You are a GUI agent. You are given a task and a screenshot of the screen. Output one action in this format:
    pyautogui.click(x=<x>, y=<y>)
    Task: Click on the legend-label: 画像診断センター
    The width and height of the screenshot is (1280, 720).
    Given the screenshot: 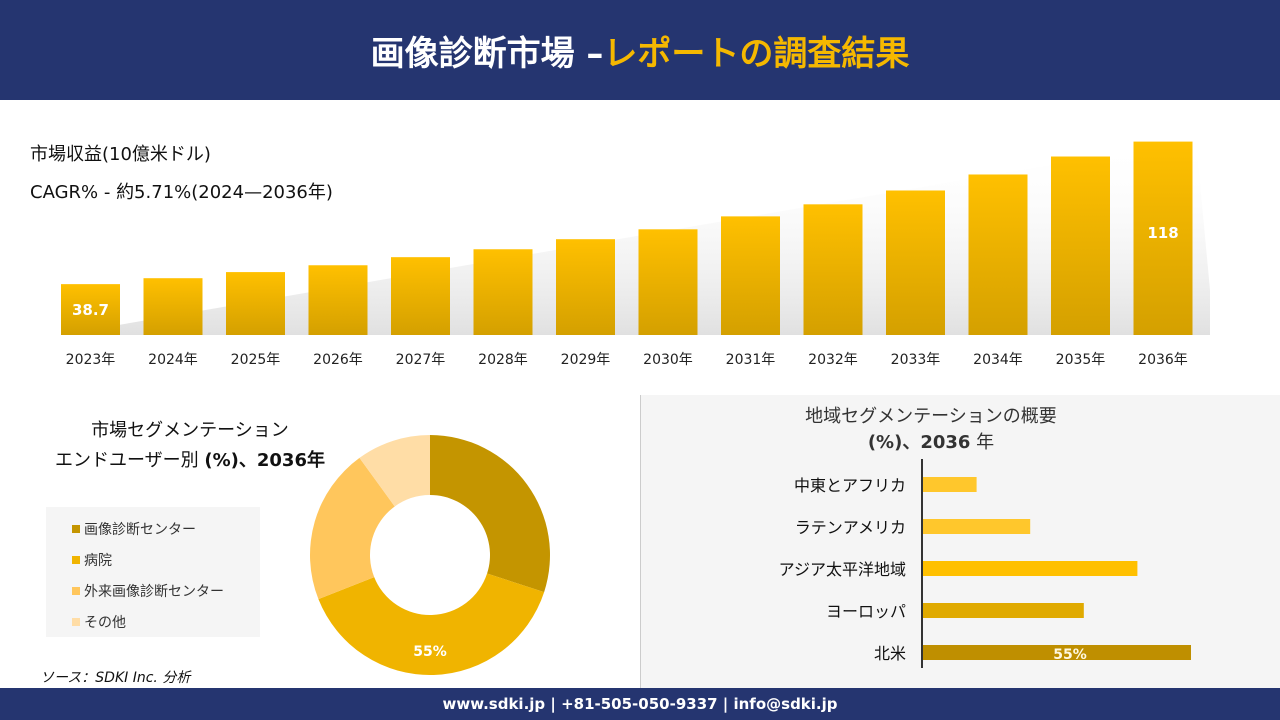 What is the action you would take?
    pyautogui.click(x=140, y=529)
    